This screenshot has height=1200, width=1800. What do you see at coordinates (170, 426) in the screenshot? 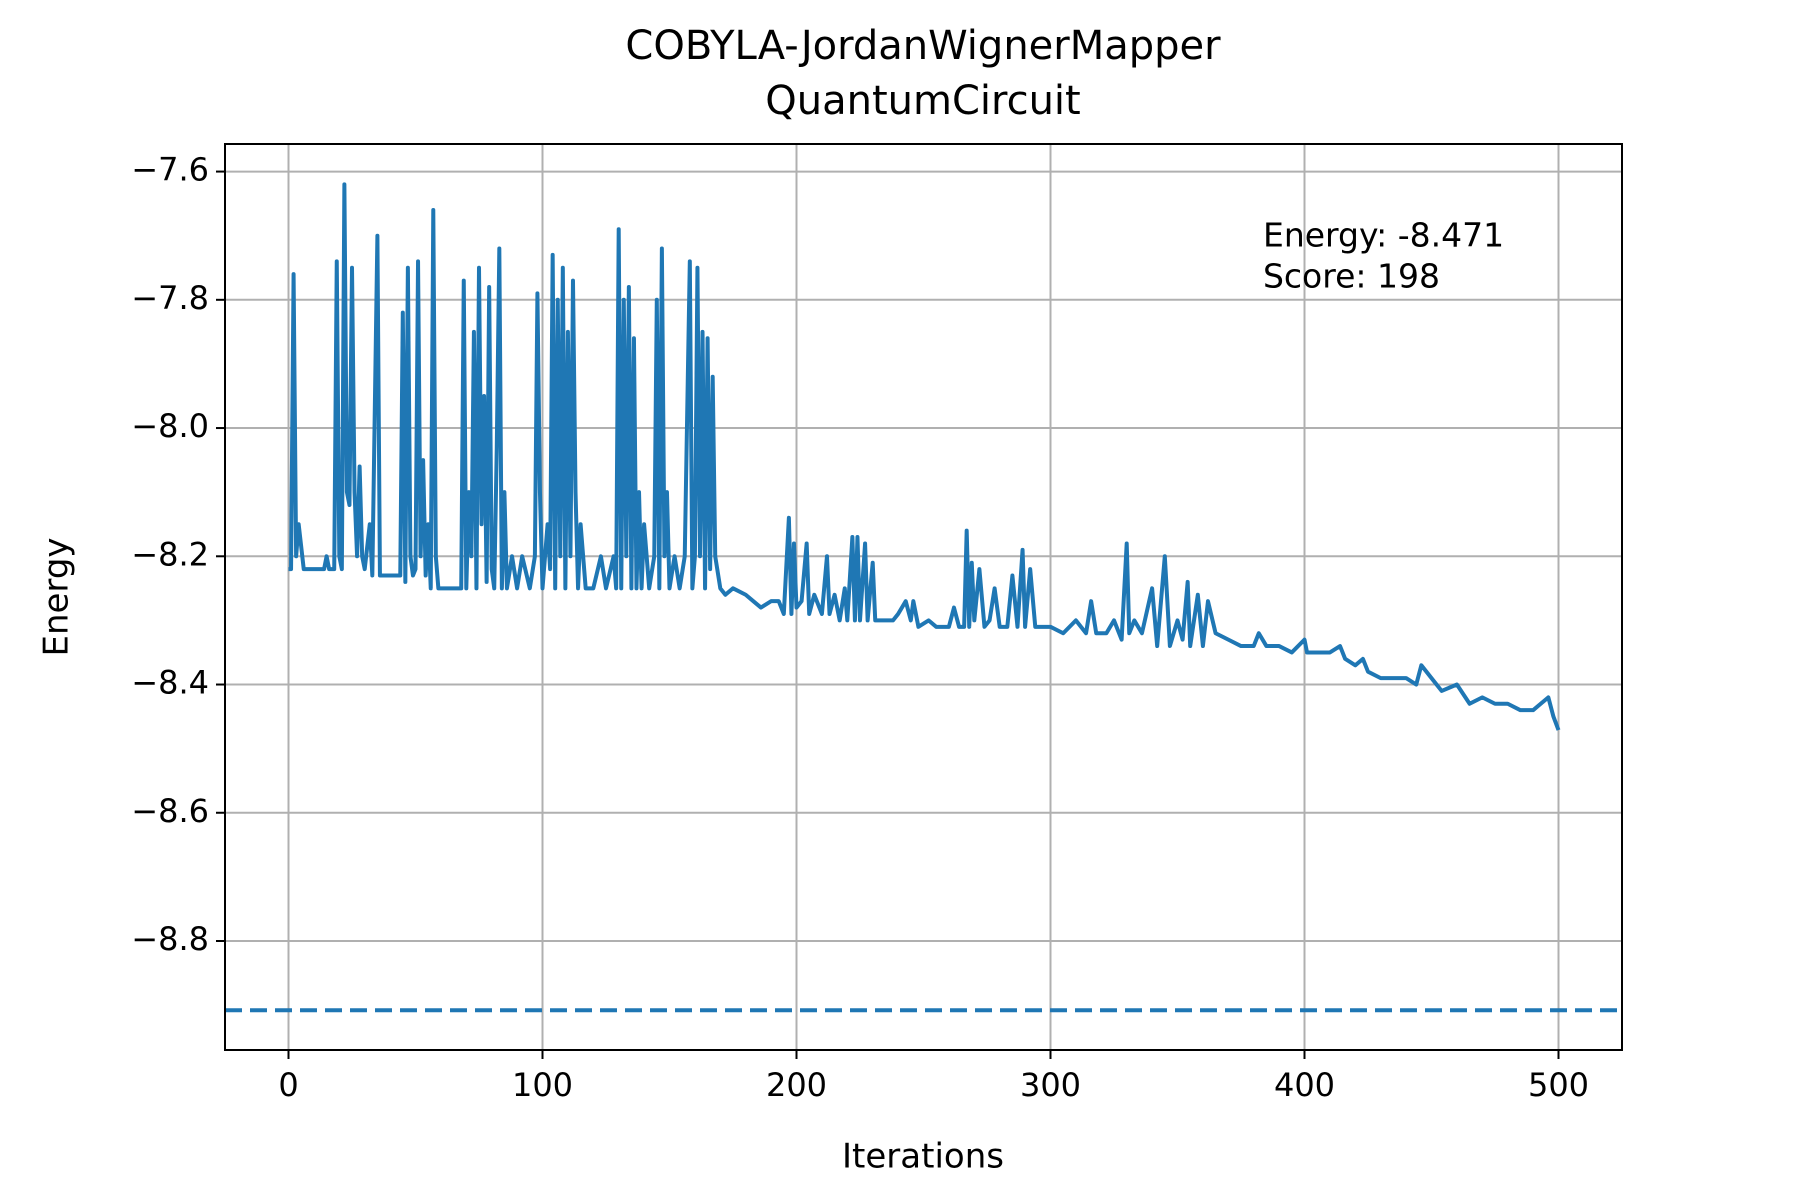
I see `y-tick-label: −8.0` at bounding box center [170, 426].